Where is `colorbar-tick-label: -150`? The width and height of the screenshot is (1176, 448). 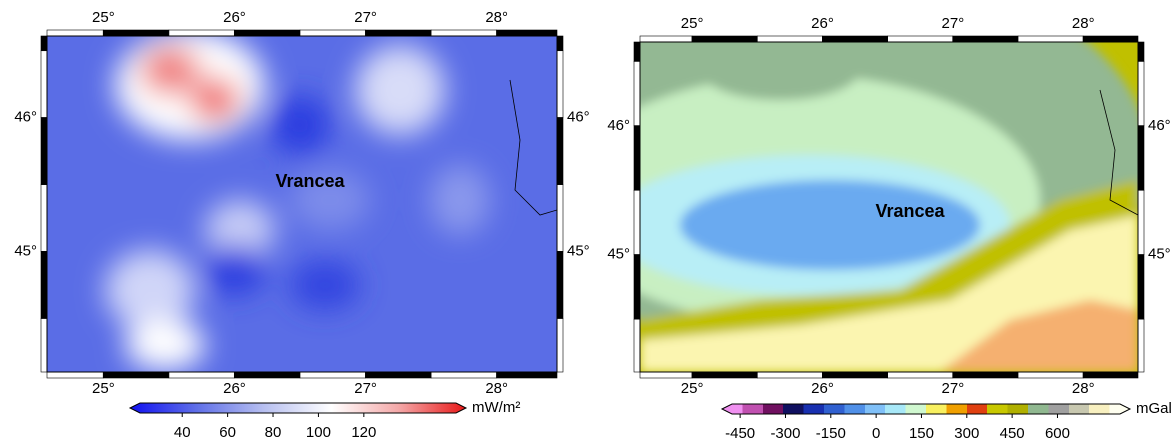 colorbar-tick-label: -150 is located at coordinates (831, 433).